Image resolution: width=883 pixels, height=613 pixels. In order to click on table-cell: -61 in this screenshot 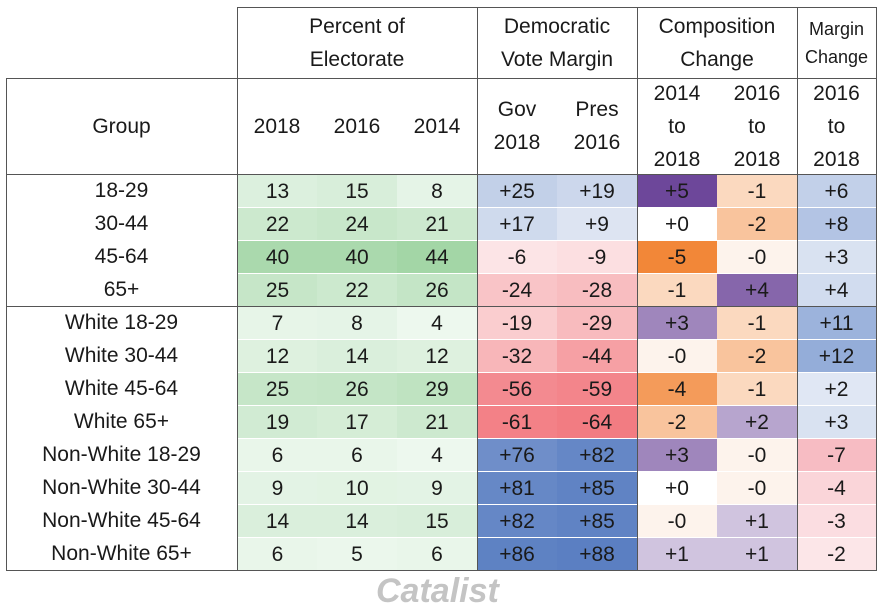, I will do `click(517, 422)`.